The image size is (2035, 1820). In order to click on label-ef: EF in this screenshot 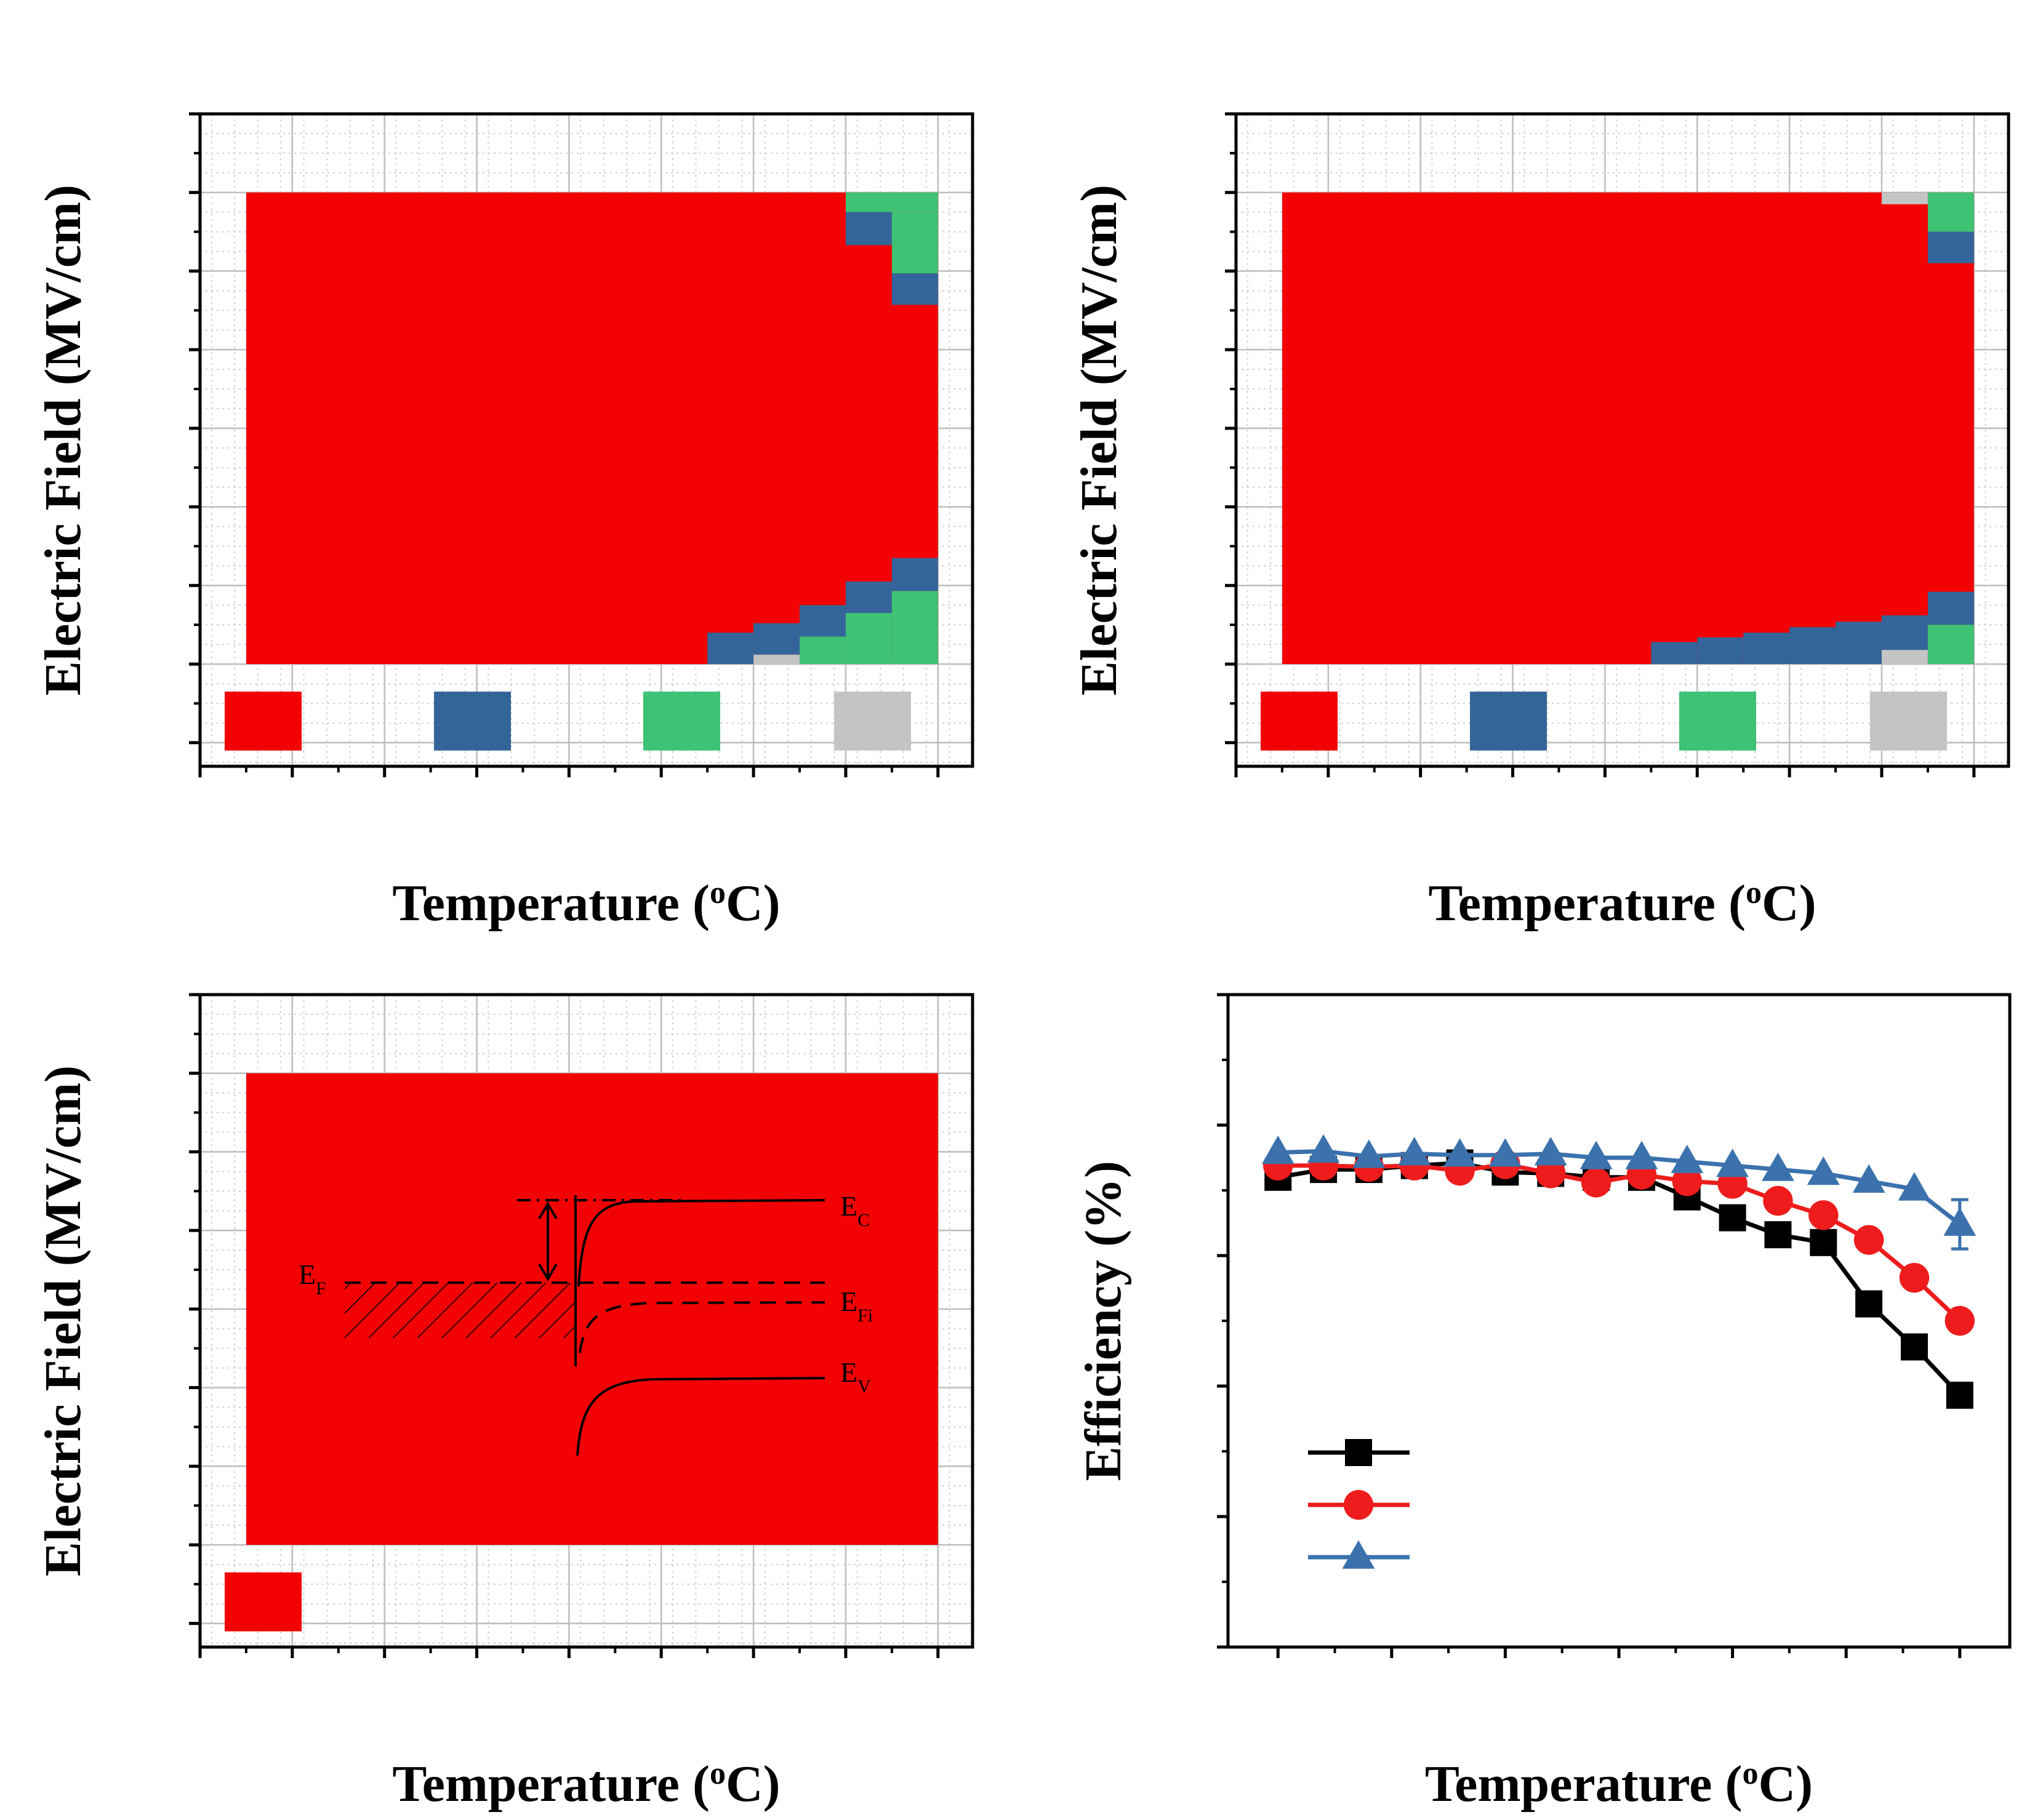, I will do `click(312, 1279)`.